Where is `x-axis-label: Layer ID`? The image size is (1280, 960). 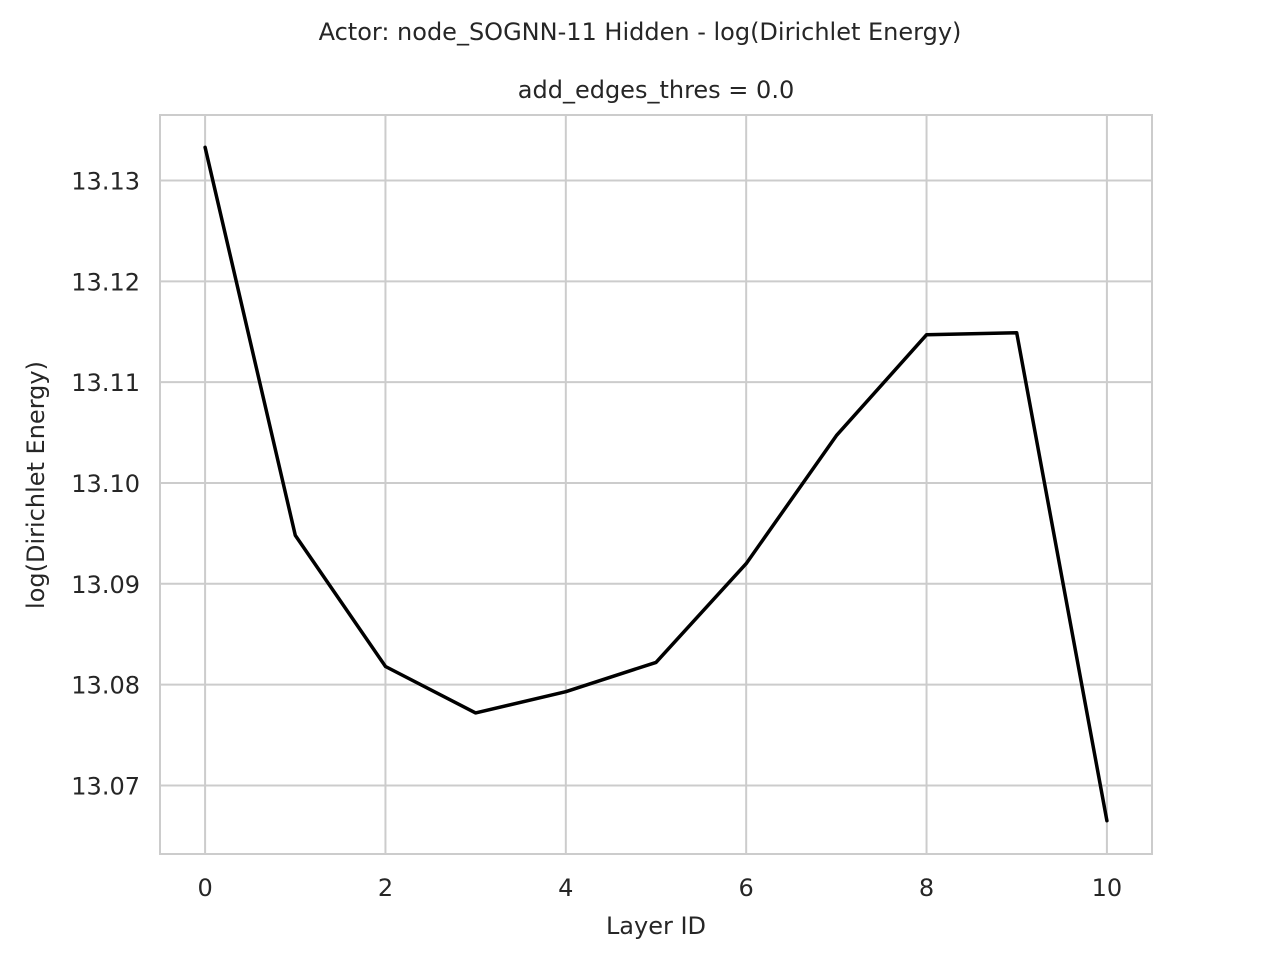 x-axis-label: Layer ID is located at coordinates (656, 926).